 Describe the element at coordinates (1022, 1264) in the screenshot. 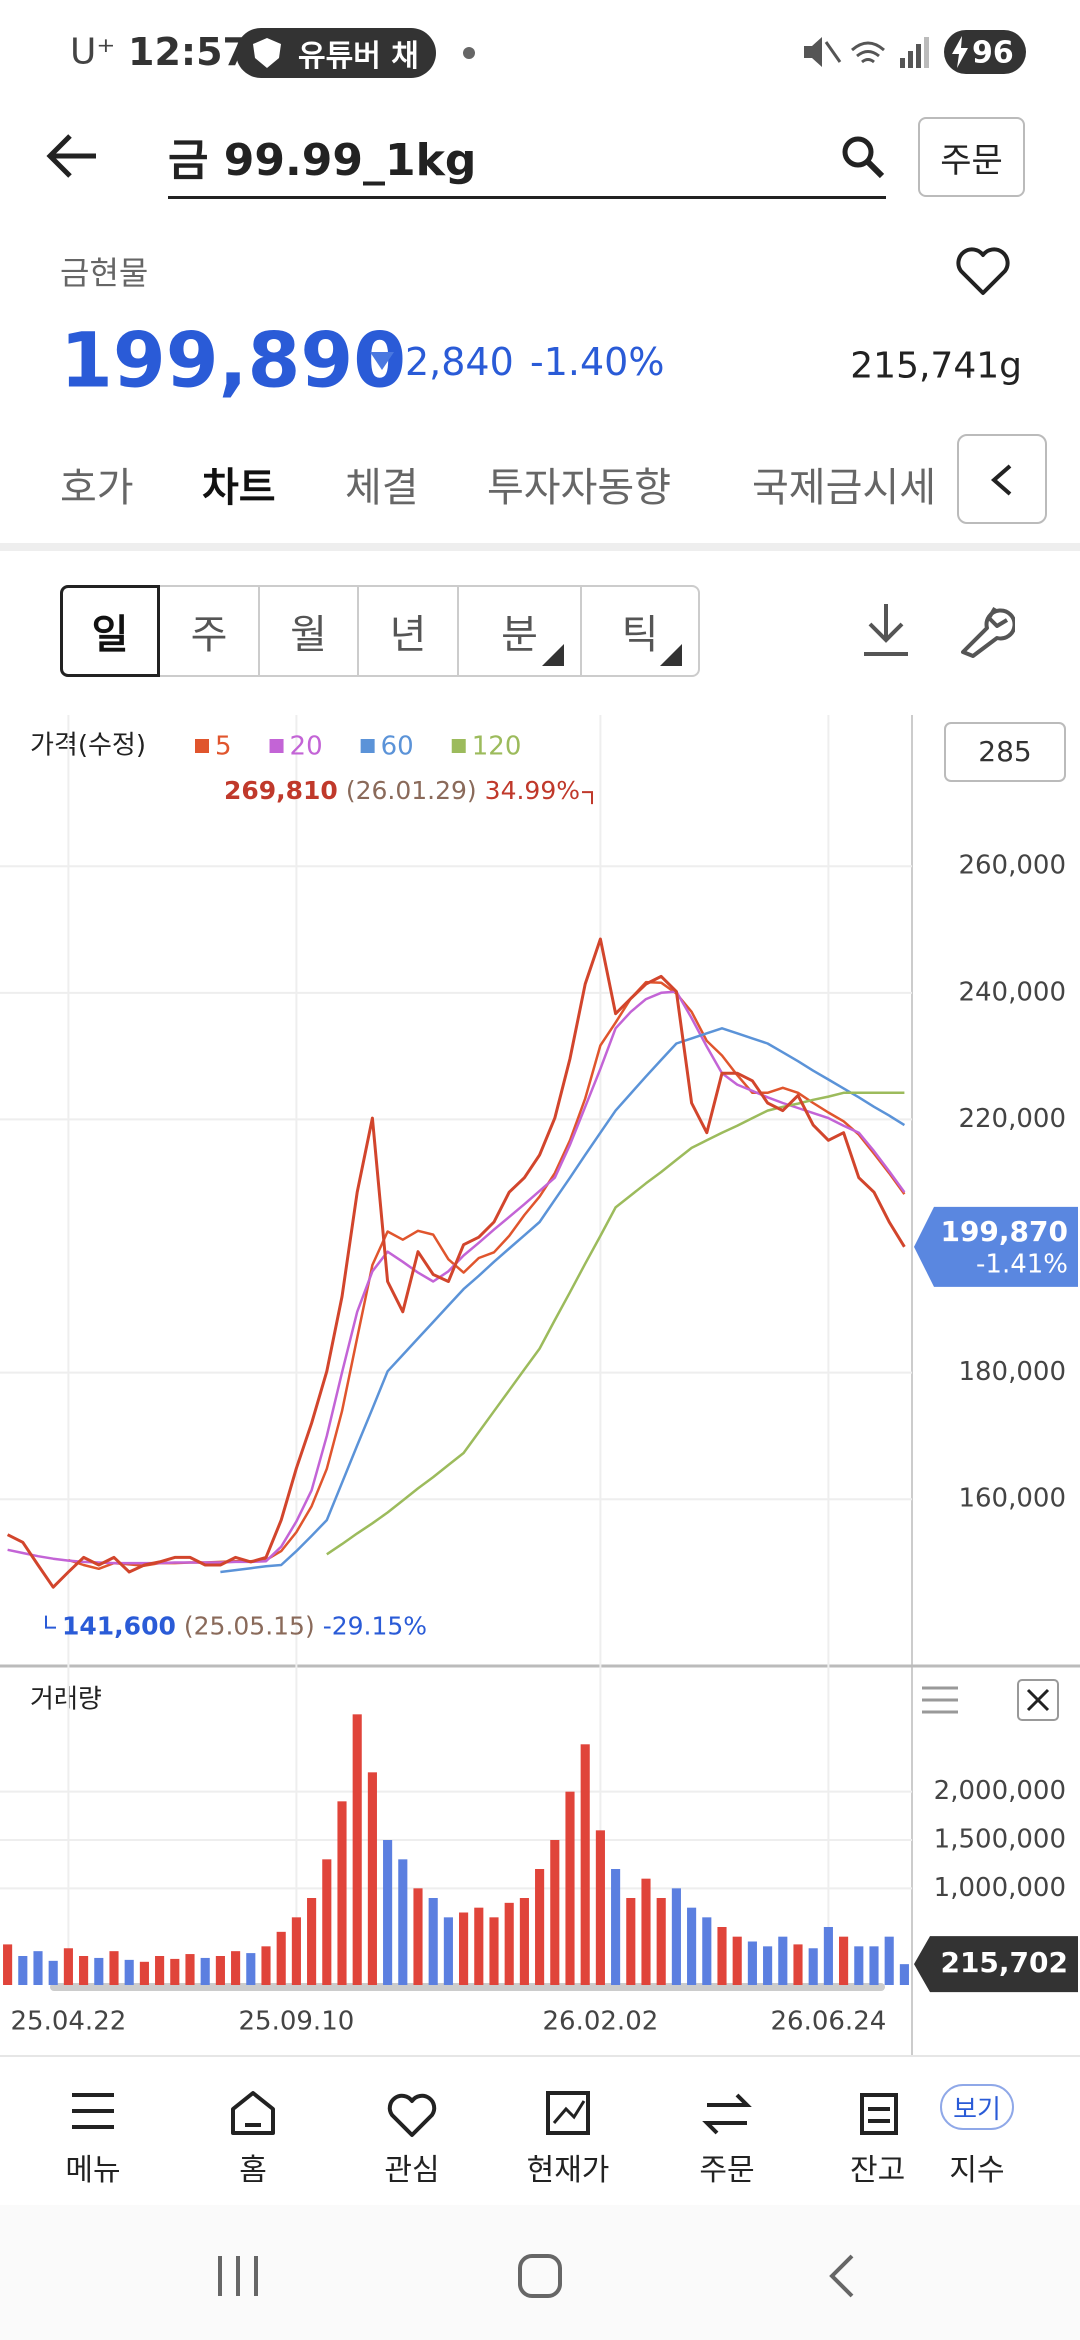

I see `last-price-change: -1.41%` at that location.